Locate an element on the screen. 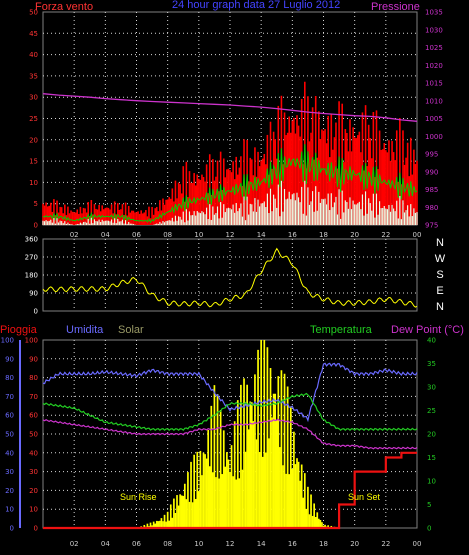 The width and height of the screenshot is (469, 555). direction-tick-label: 270 is located at coordinates (31, 258).